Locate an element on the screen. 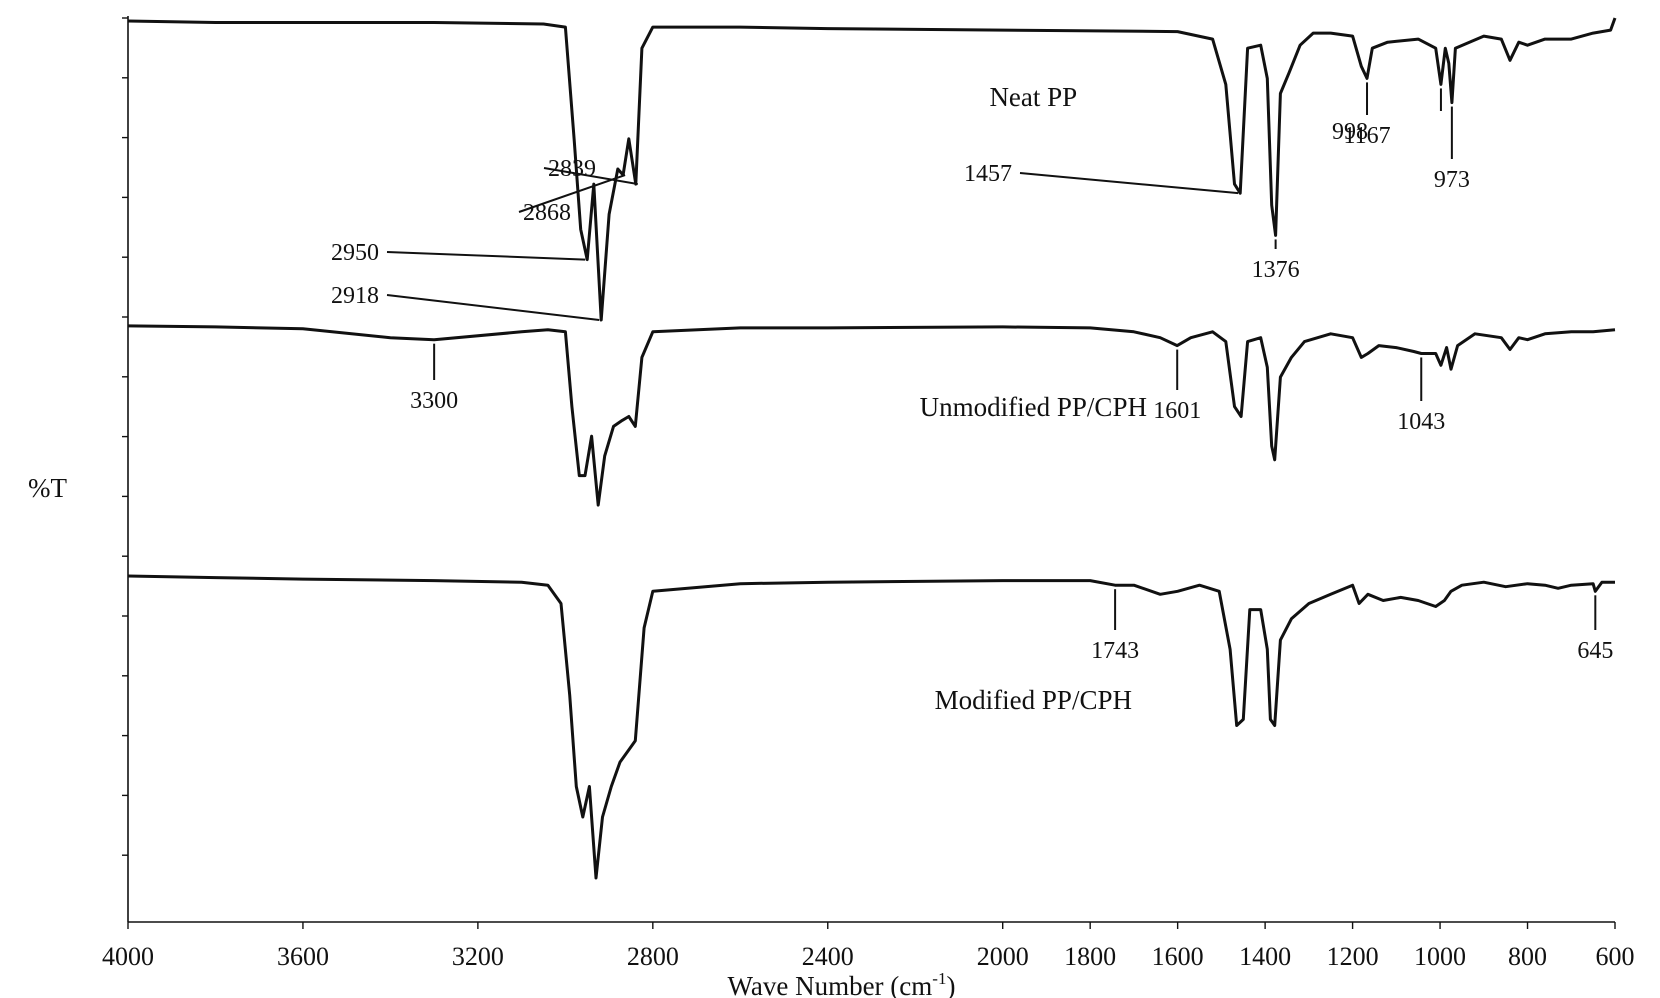 The width and height of the screenshot is (1660, 998). peak-annotation: 998 is located at coordinates (1387, 116).